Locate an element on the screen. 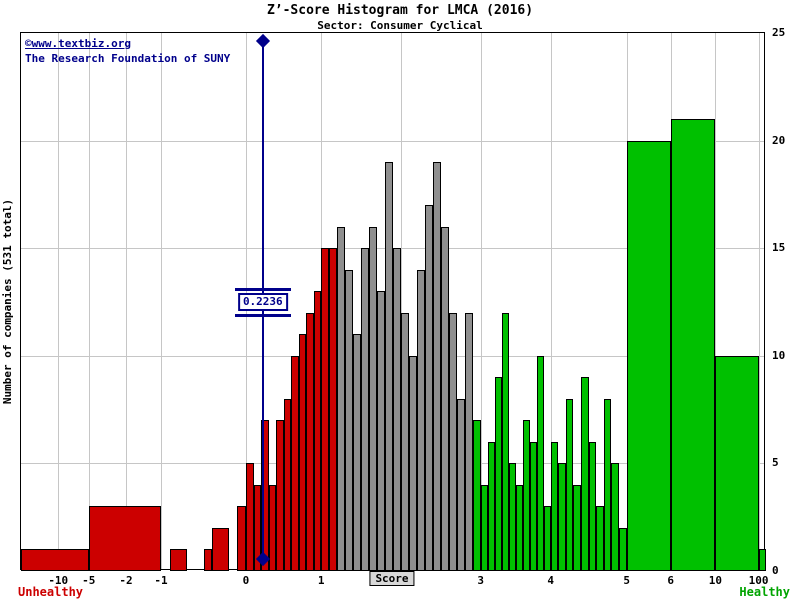 Image resolution: width=800 pixels, height=600 pixels. gridline-horizontal is located at coordinates (392, 141).